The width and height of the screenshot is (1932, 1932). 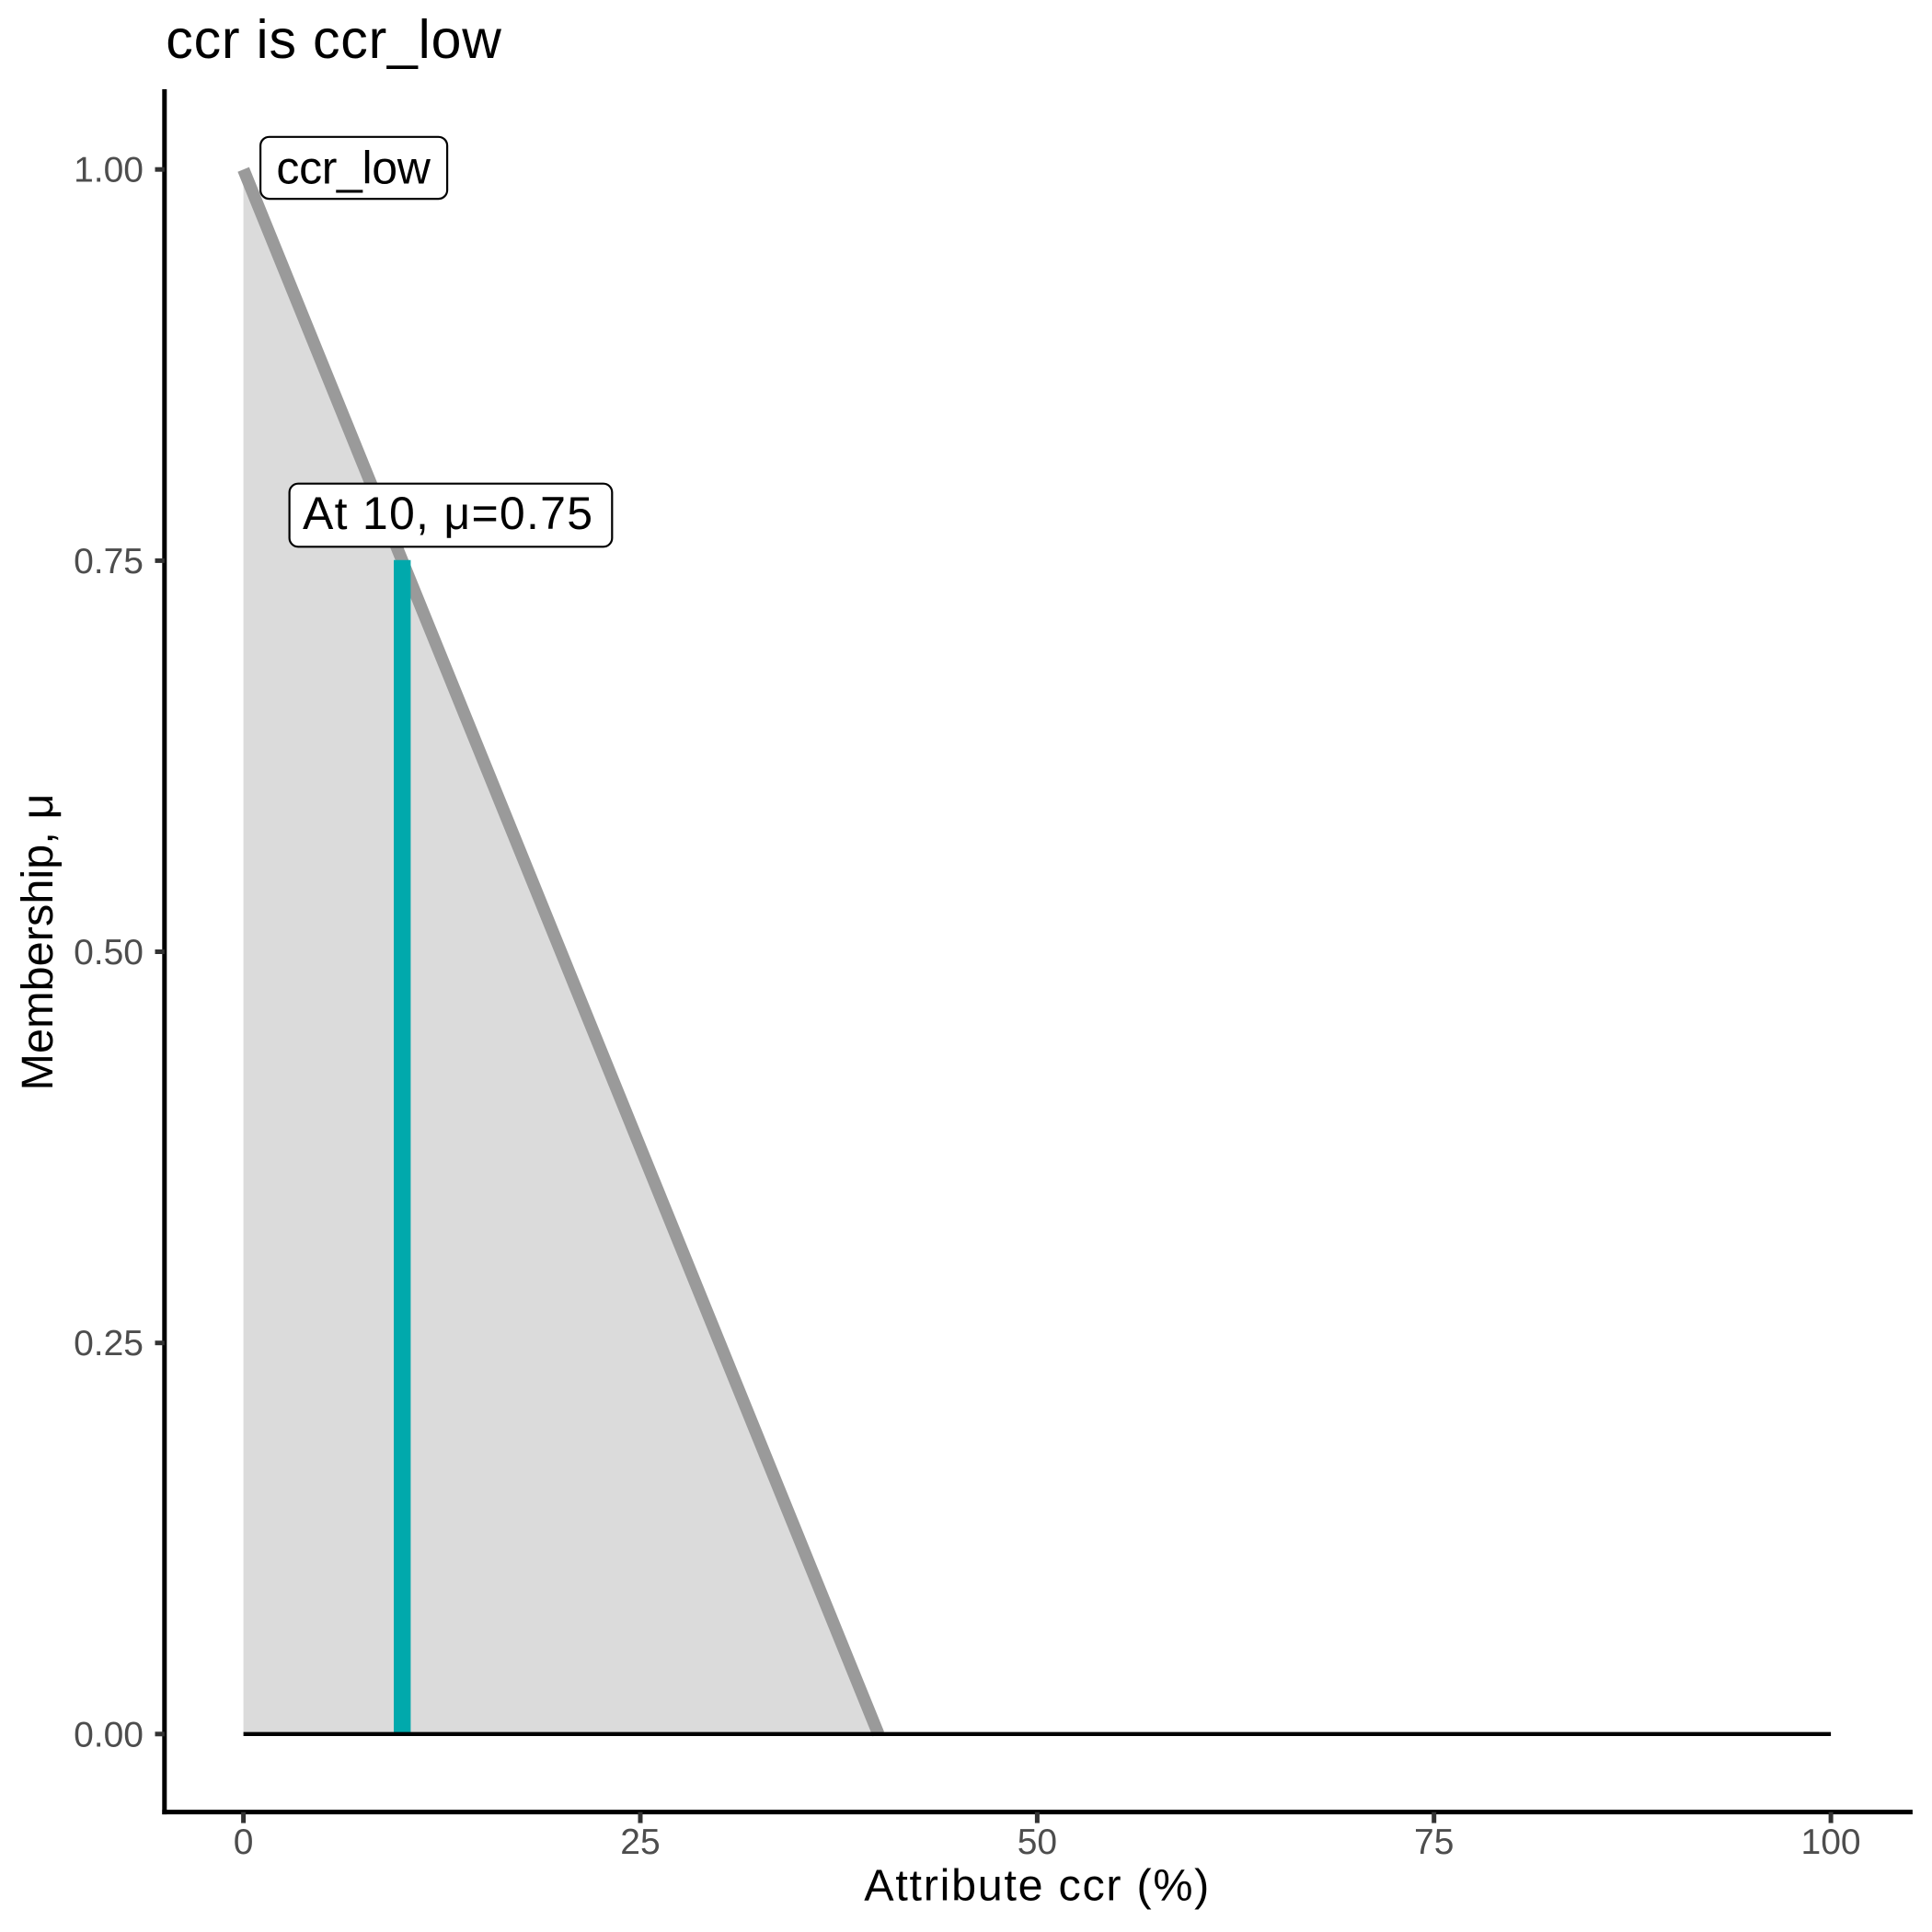 What do you see at coordinates (447, 513) in the screenshot?
I see `svg-text: At 10, μ=0.75` at bounding box center [447, 513].